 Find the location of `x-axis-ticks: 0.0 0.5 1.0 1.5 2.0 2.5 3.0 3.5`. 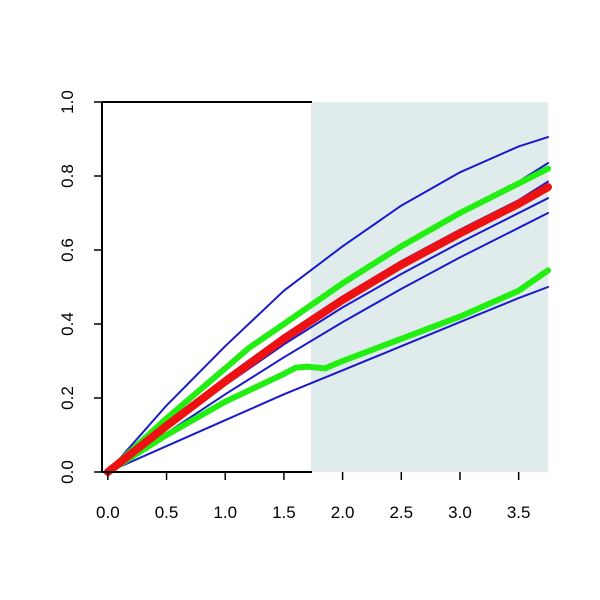

x-axis-ticks: 0.0 0.5 1.0 1.5 2.0 2.5 3.0 3.5 is located at coordinates (313, 497).